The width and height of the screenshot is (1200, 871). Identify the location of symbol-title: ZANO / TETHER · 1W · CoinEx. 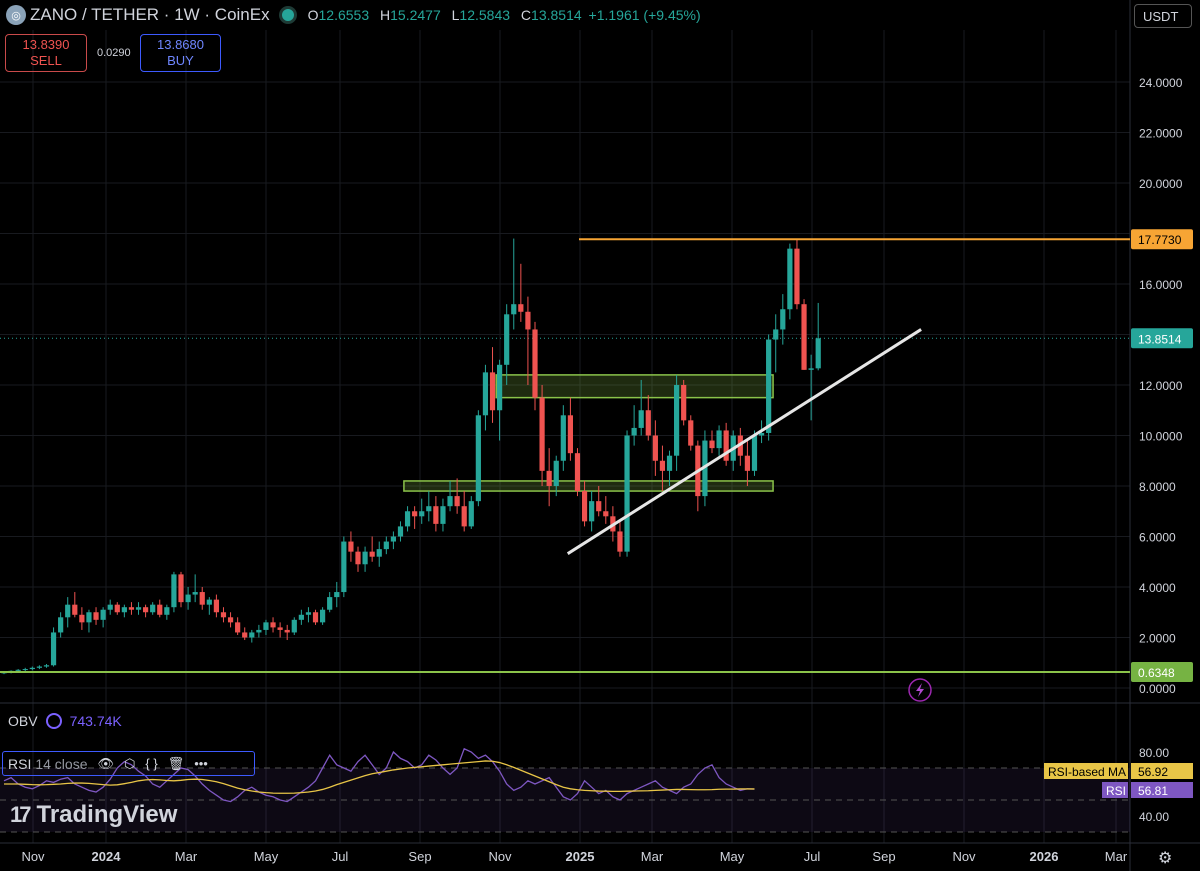
(150, 14).